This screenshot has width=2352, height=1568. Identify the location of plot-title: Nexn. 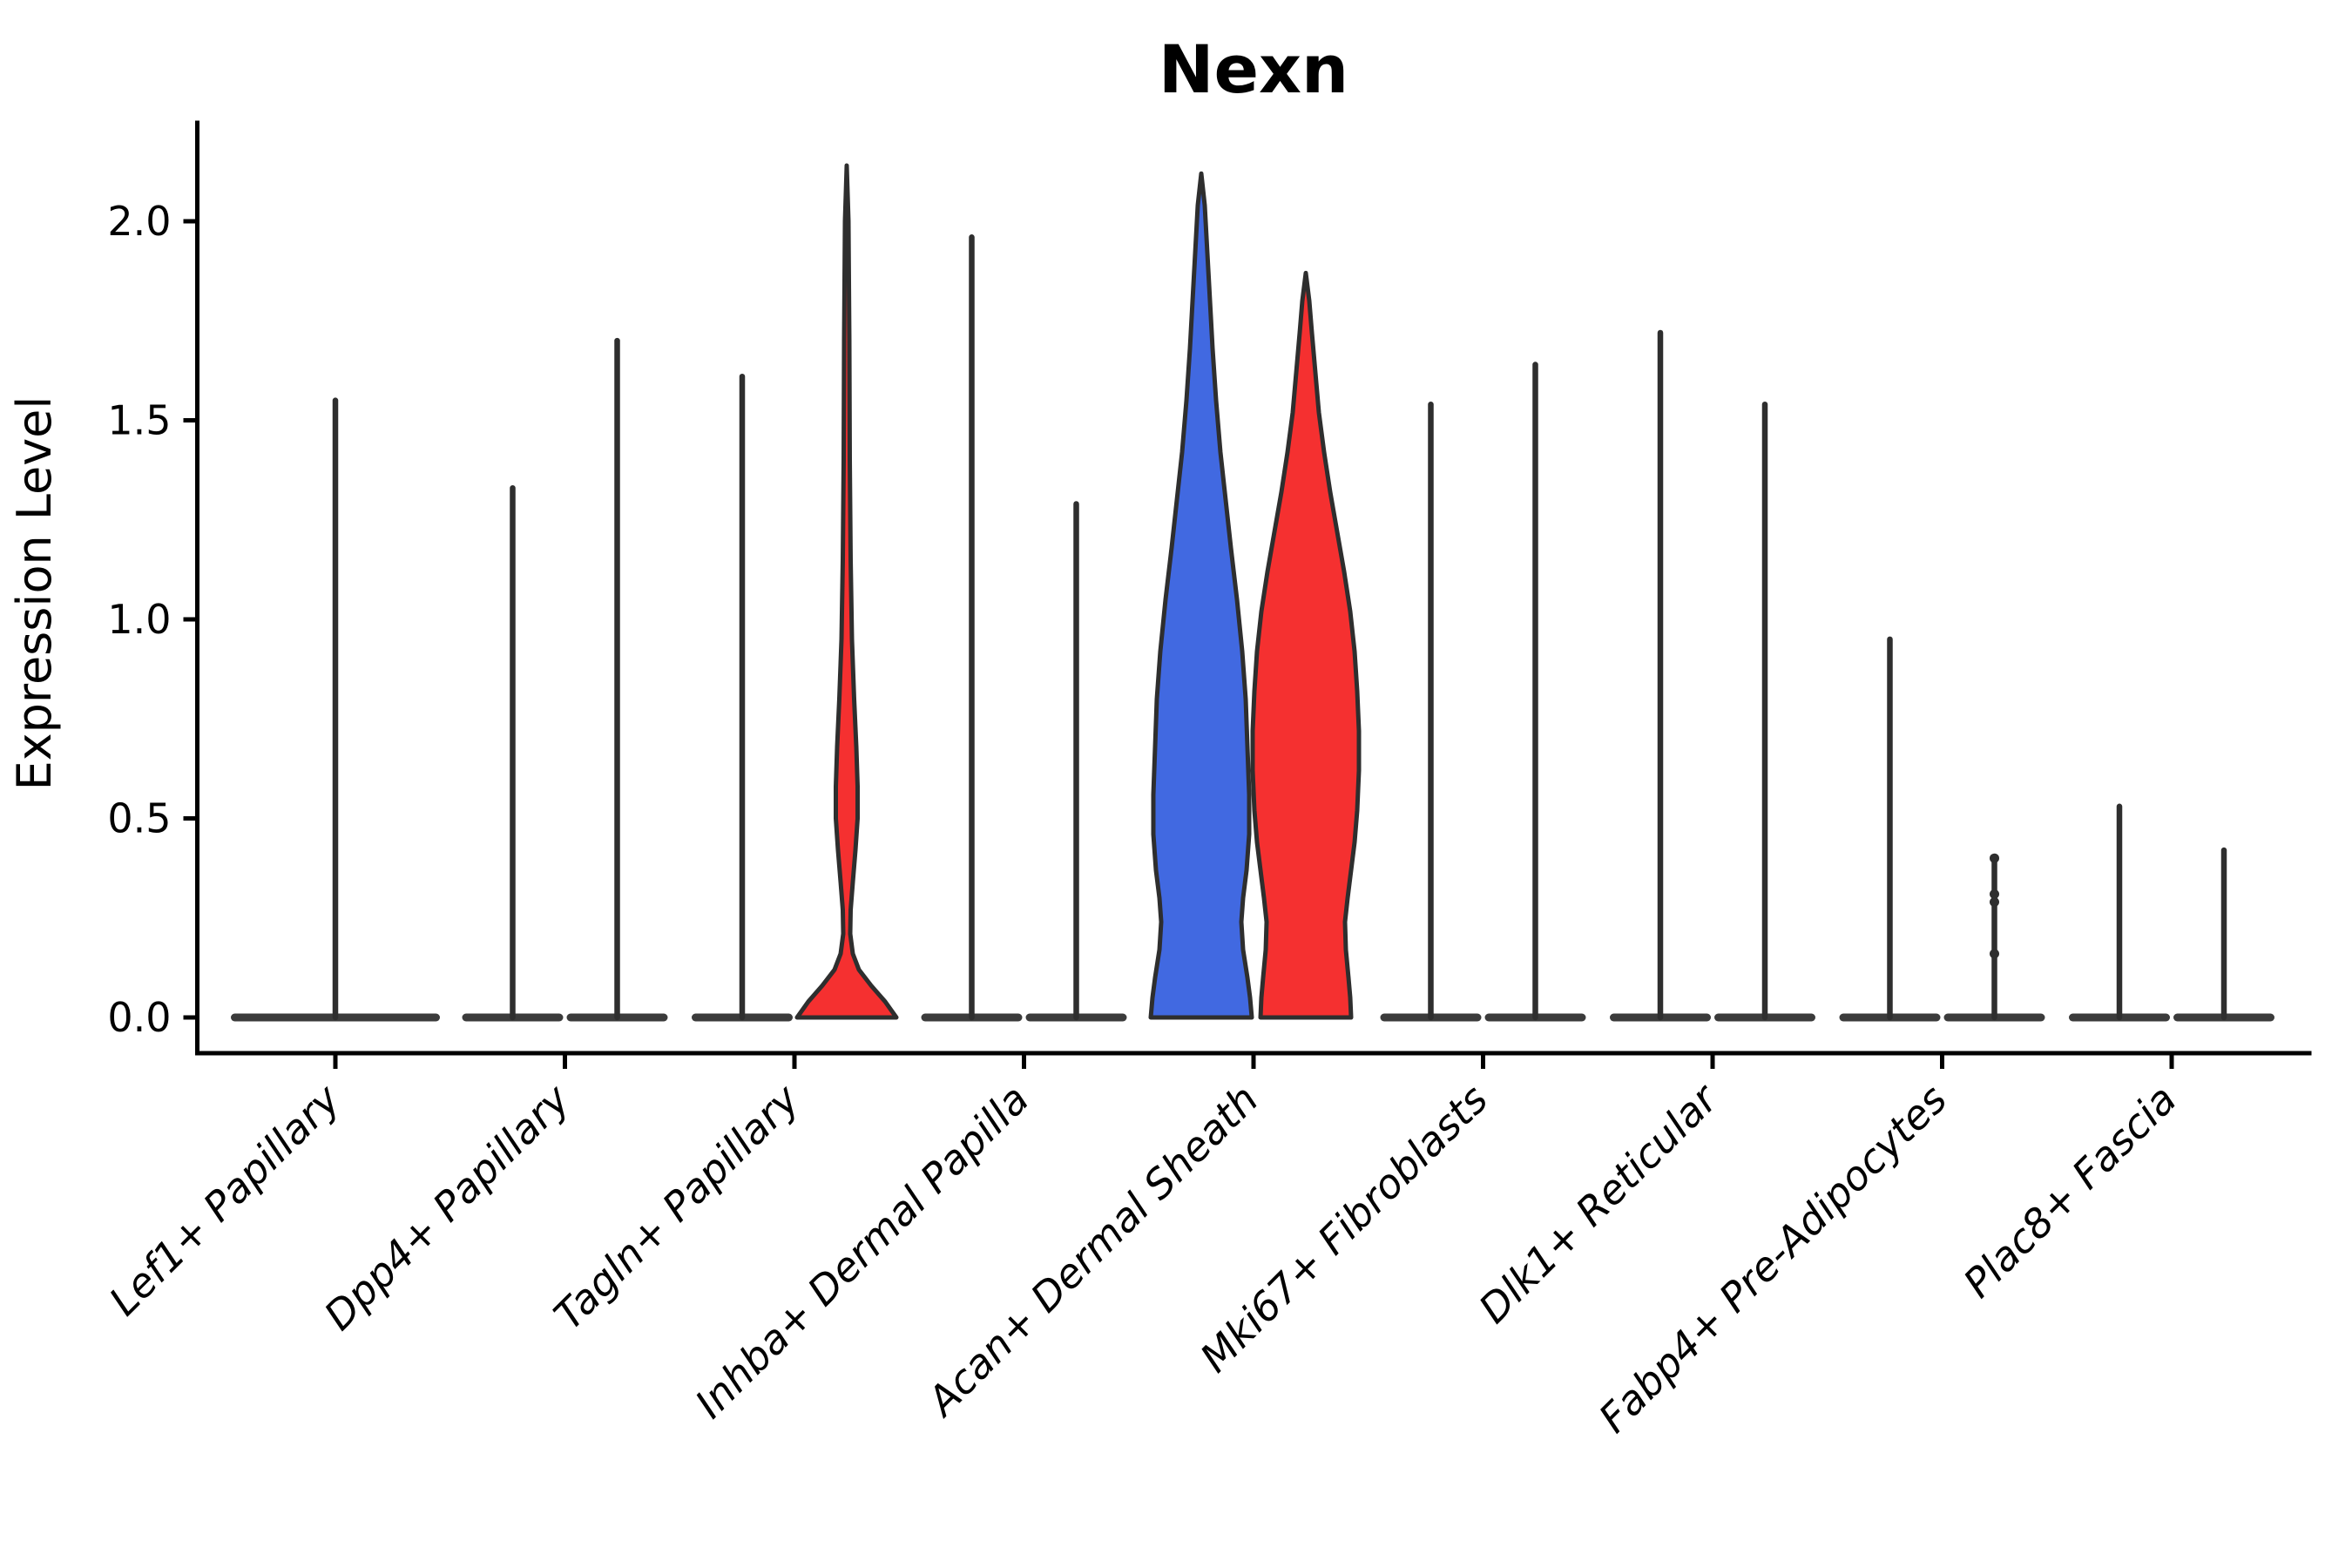
(1253, 69).